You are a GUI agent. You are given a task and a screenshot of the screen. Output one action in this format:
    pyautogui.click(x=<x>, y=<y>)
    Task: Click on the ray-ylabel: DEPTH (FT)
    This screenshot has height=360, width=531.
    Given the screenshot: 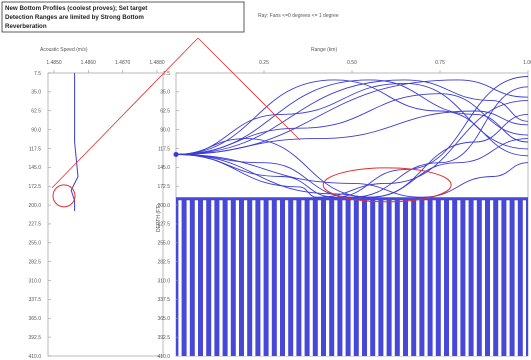 What is the action you would take?
    pyautogui.click(x=159, y=218)
    